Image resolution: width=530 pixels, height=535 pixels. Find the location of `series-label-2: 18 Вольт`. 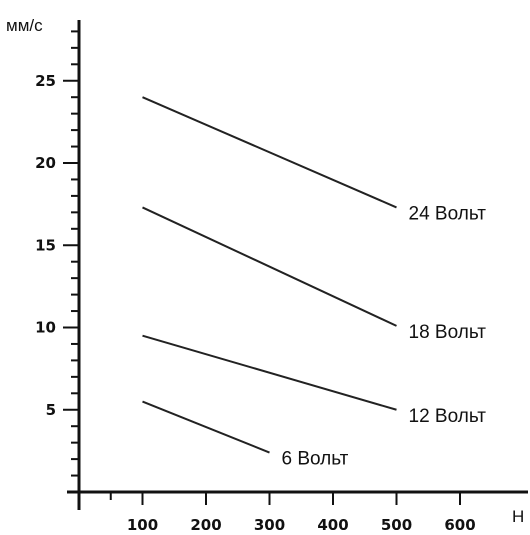

series-label-2: 18 Вольт is located at coordinates (448, 332).